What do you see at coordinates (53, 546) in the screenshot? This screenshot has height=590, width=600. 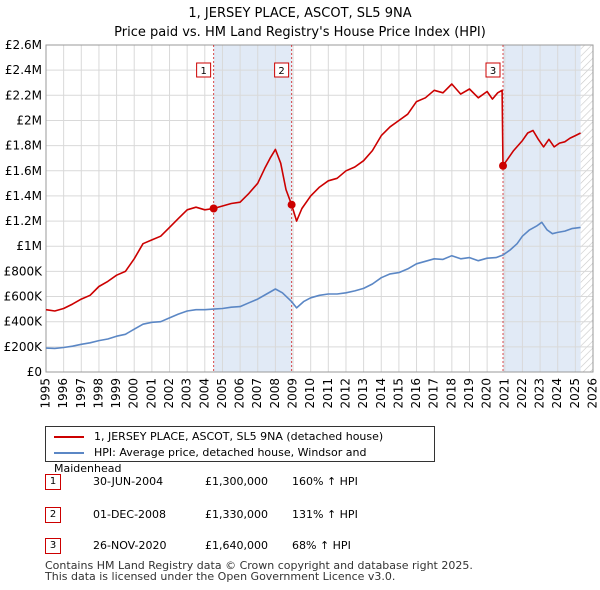 I see `sale-marker-badge: 3` at bounding box center [53, 546].